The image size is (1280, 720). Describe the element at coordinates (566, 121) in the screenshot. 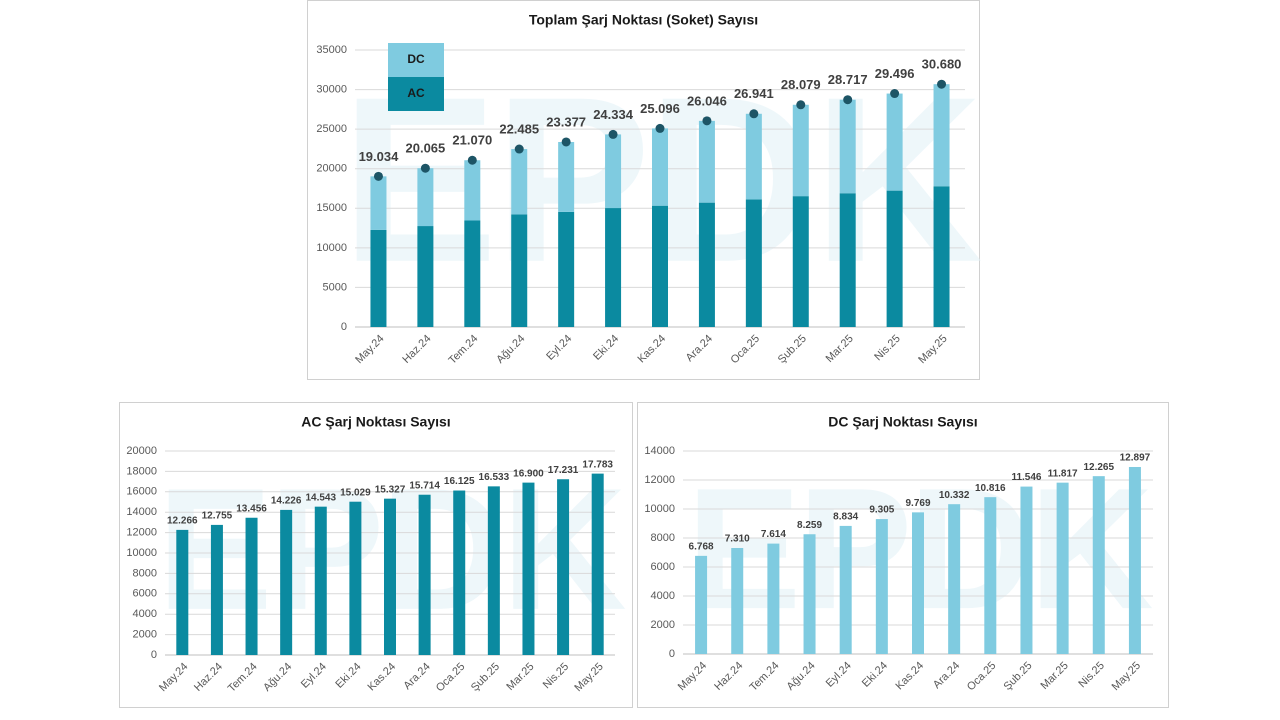

I see `total-label: 23.377` at that location.